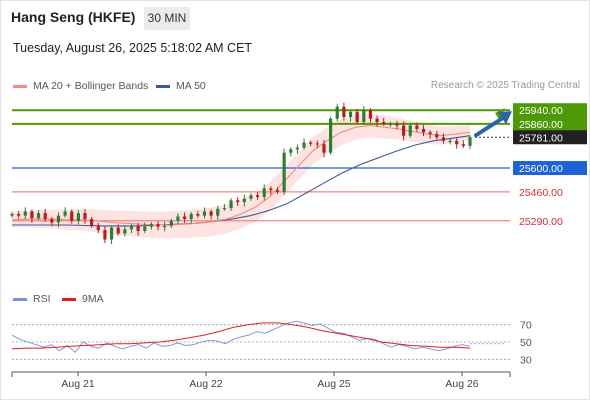 Image resolution: width=590 pixels, height=400 pixels. I want to click on rsi-ma-line, so click(241, 336).